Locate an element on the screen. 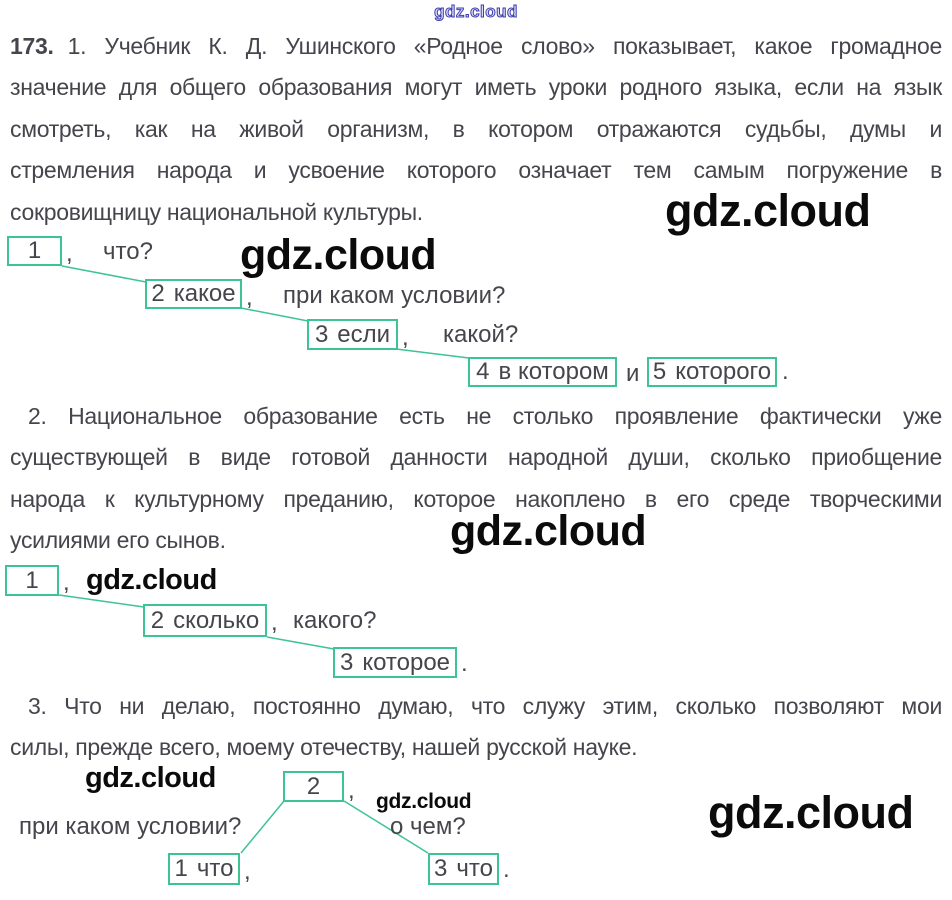  clause-word: которое is located at coordinates (406, 662).